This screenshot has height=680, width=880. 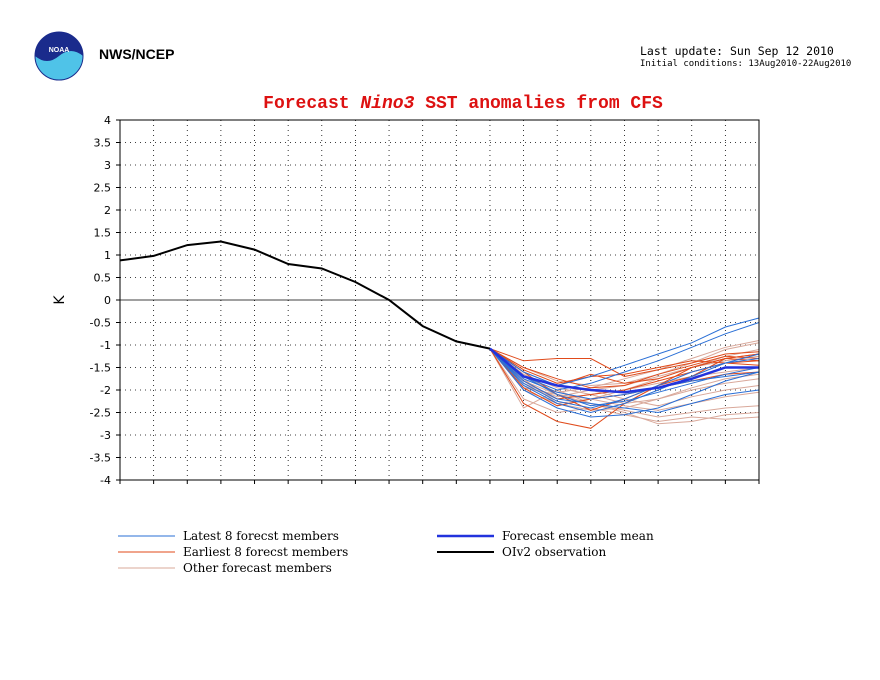 I want to click on legend-label-observation: OIv2 observation, so click(x=554, y=552).